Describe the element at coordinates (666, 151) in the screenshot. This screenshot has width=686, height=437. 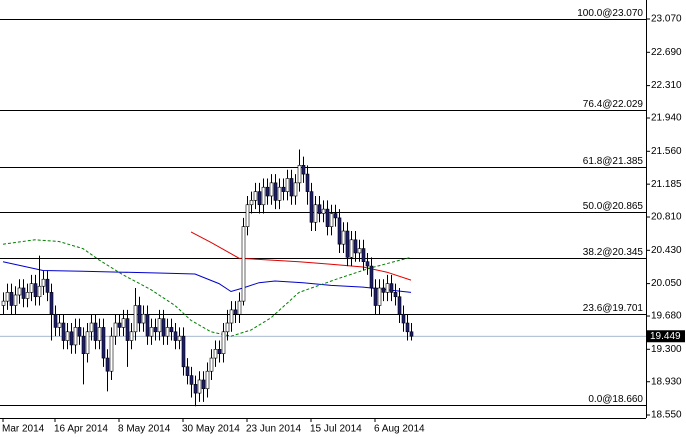
I see `y-tick-label: 21.560` at that location.